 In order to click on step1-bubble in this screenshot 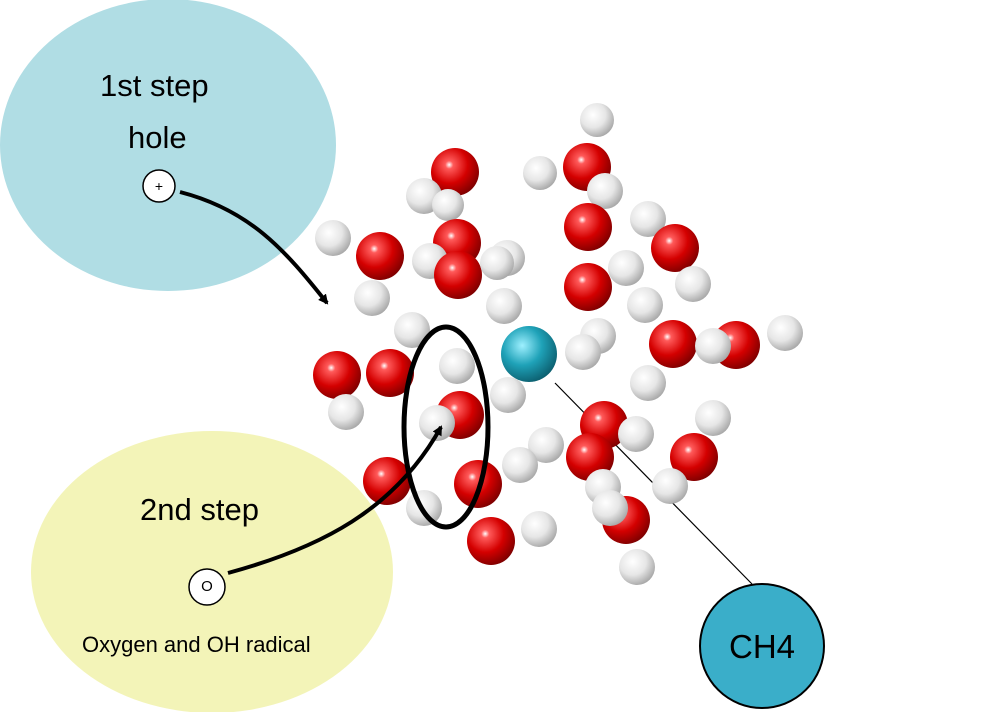, I will do `click(168, 145)`.